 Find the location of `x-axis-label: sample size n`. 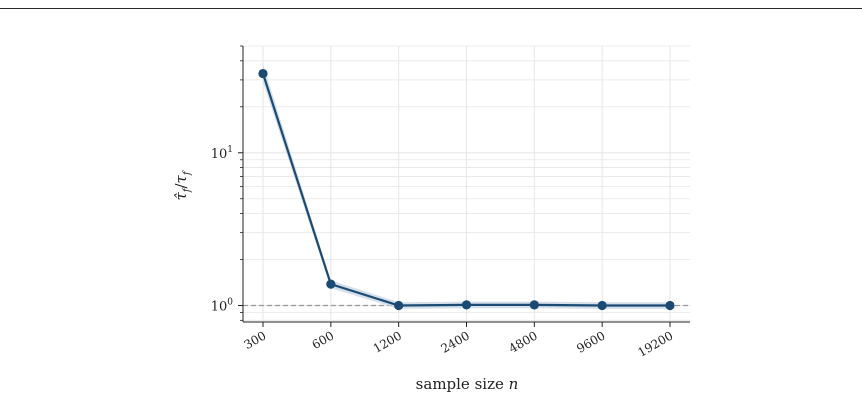

x-axis-label: sample size n is located at coordinates (467, 384).